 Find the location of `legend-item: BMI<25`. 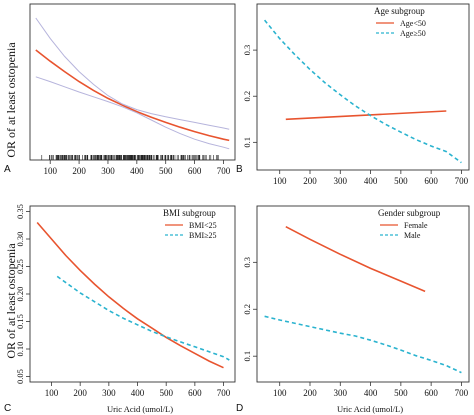

legend-item: BMI<25 is located at coordinates (203, 225).